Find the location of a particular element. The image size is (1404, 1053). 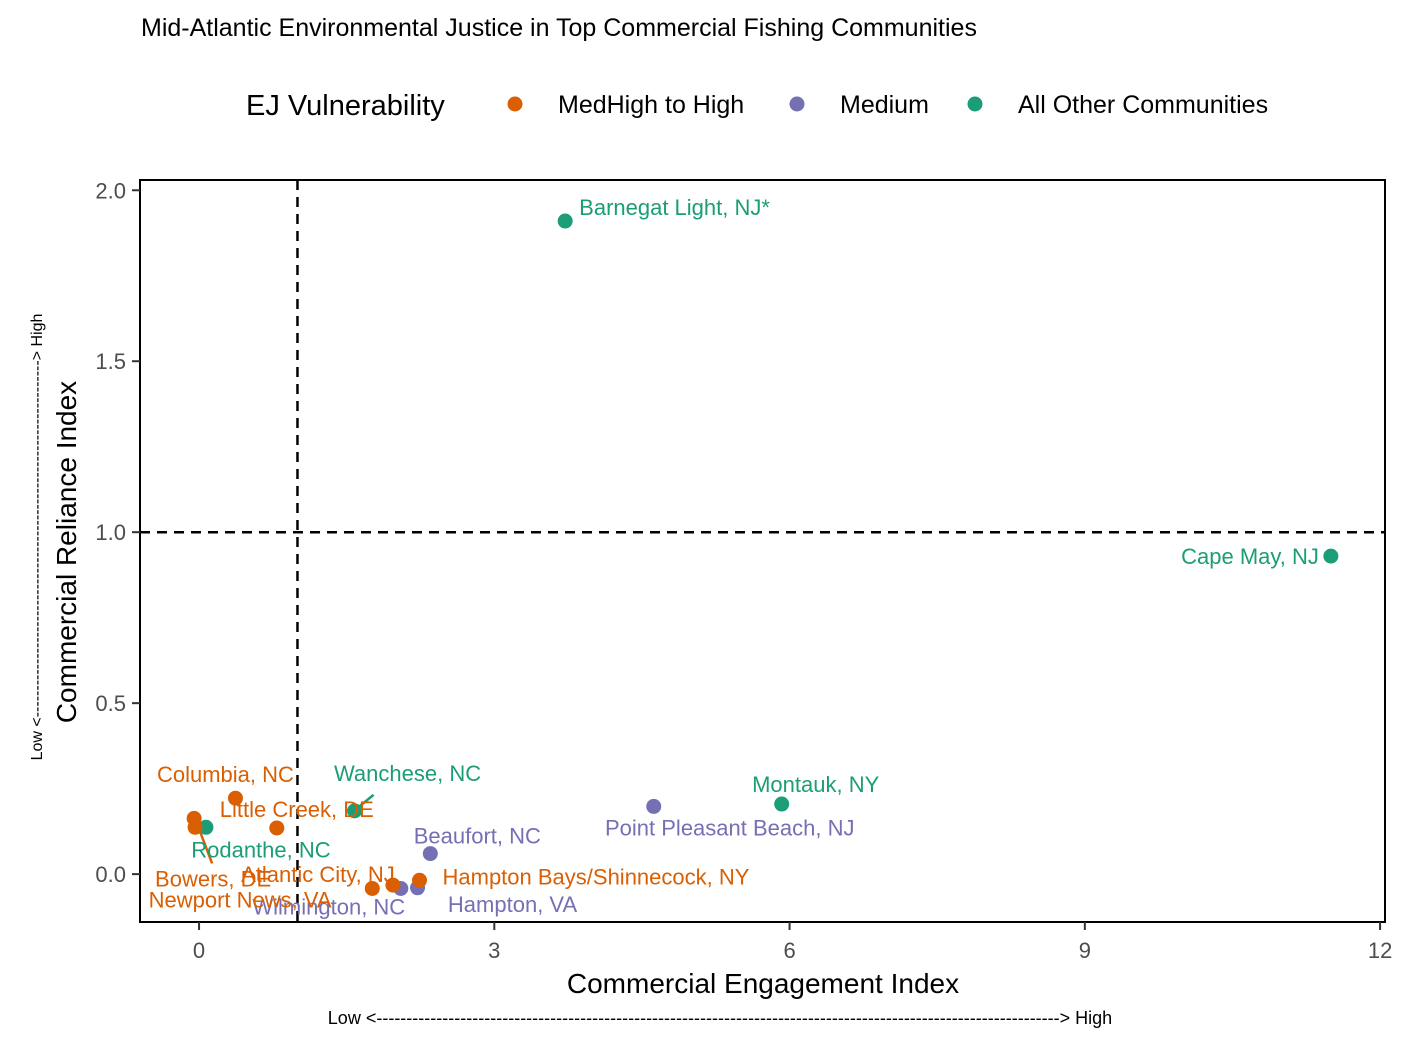

x-axis-title: Commercial Engagement Index is located at coordinates (763, 983).